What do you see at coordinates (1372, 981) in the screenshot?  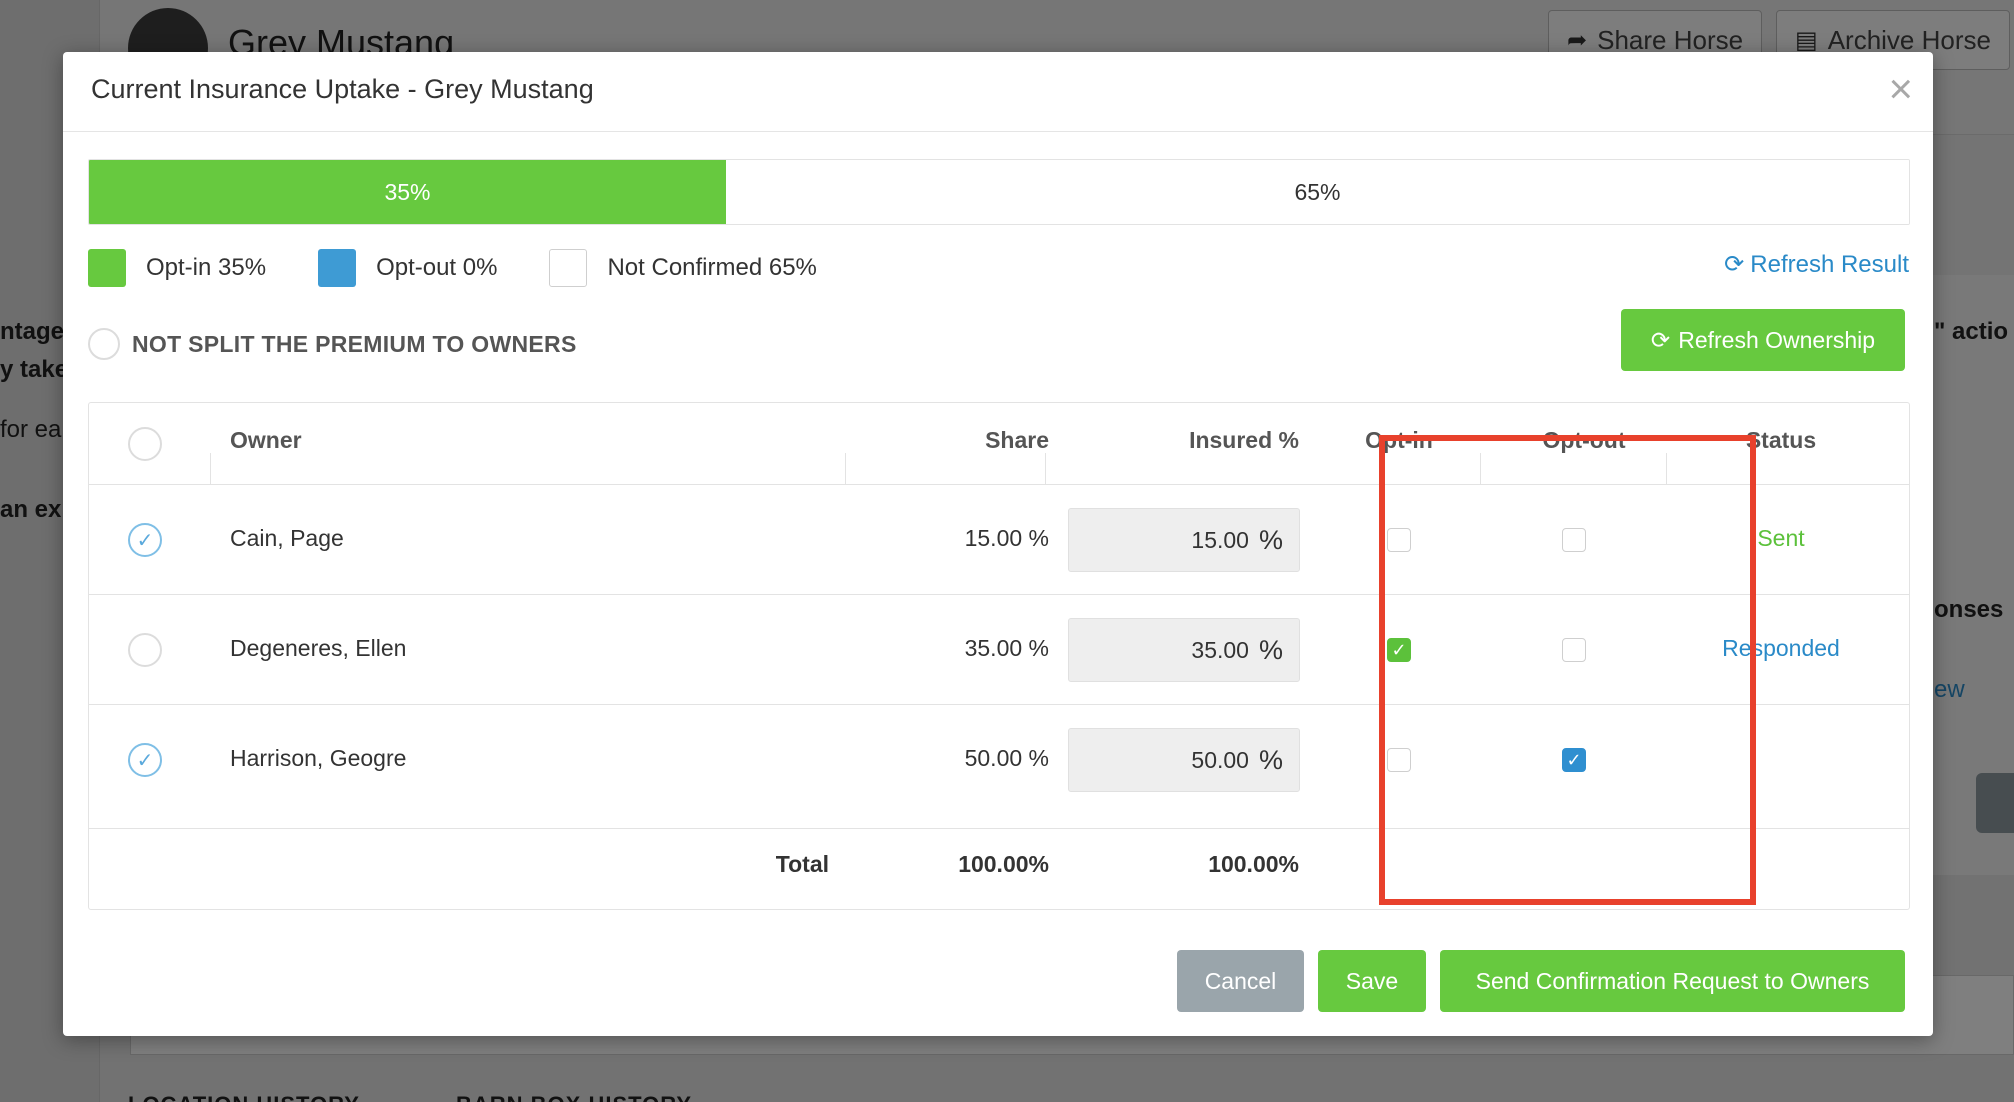 I see `save-button: Save` at bounding box center [1372, 981].